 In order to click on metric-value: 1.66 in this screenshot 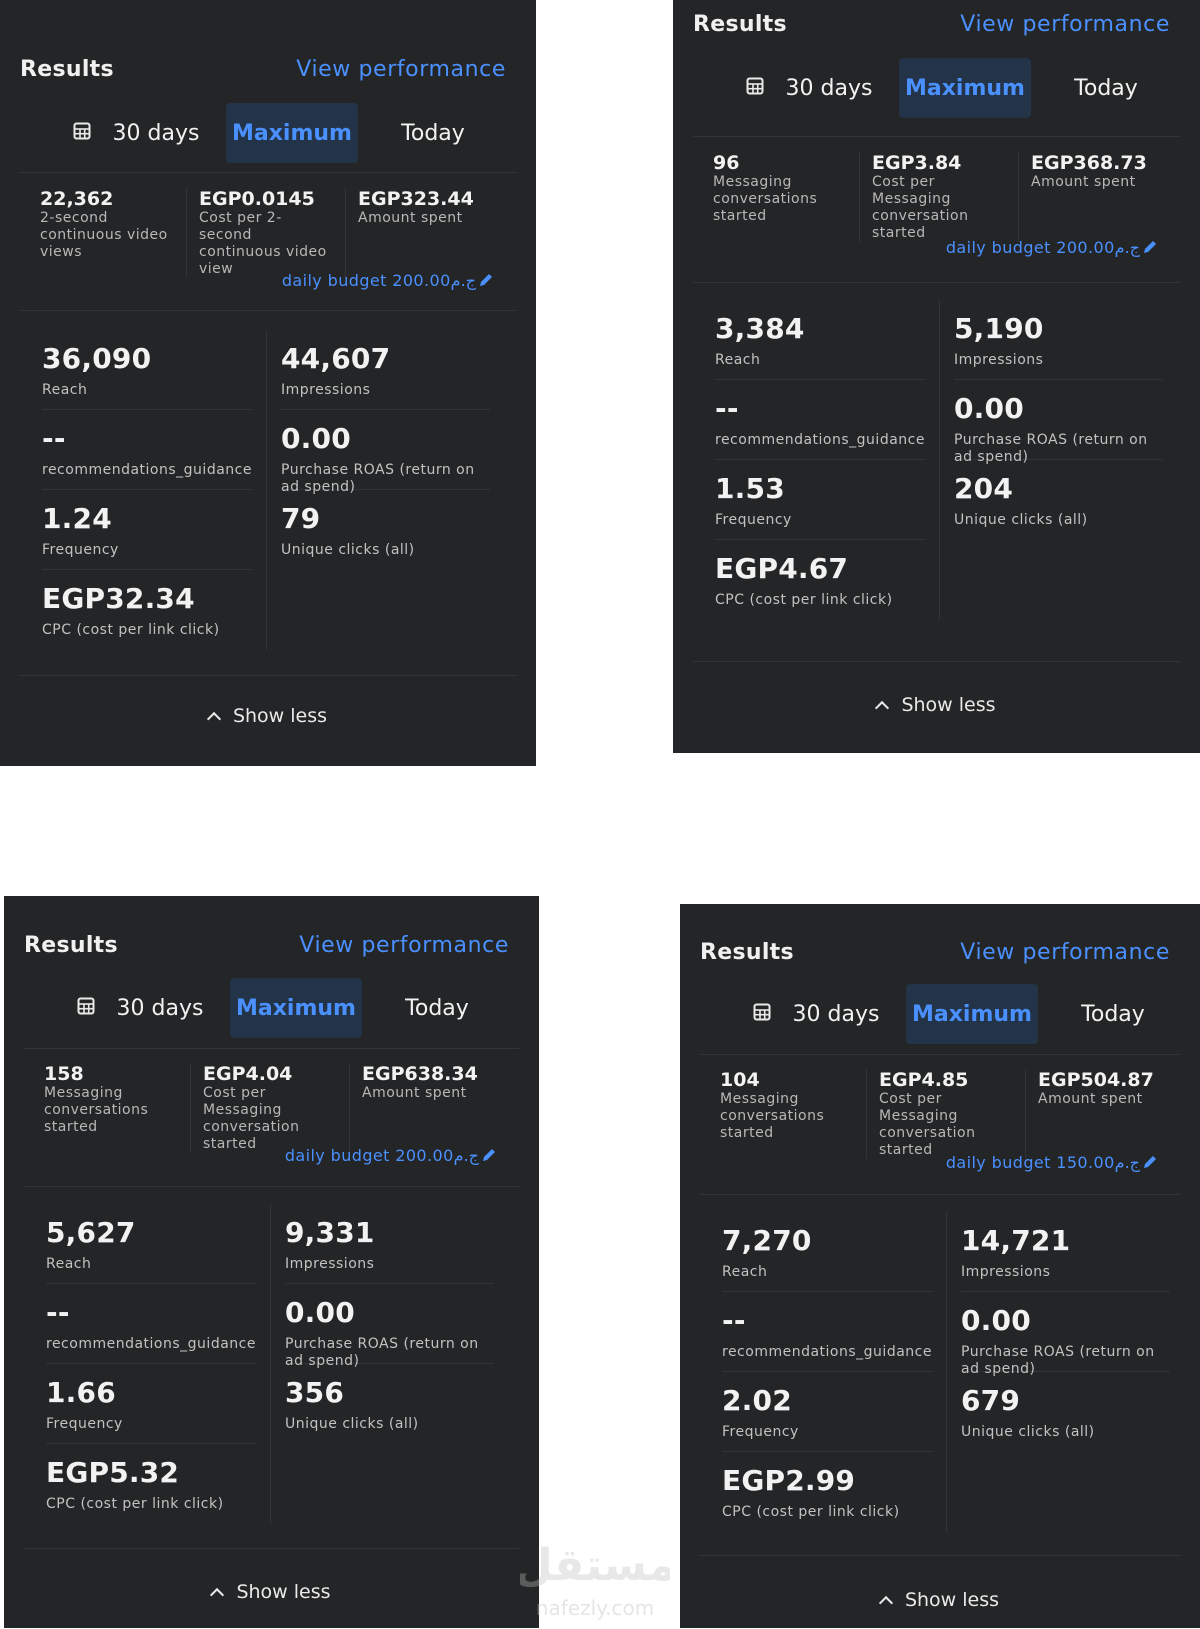, I will do `click(81, 1392)`.